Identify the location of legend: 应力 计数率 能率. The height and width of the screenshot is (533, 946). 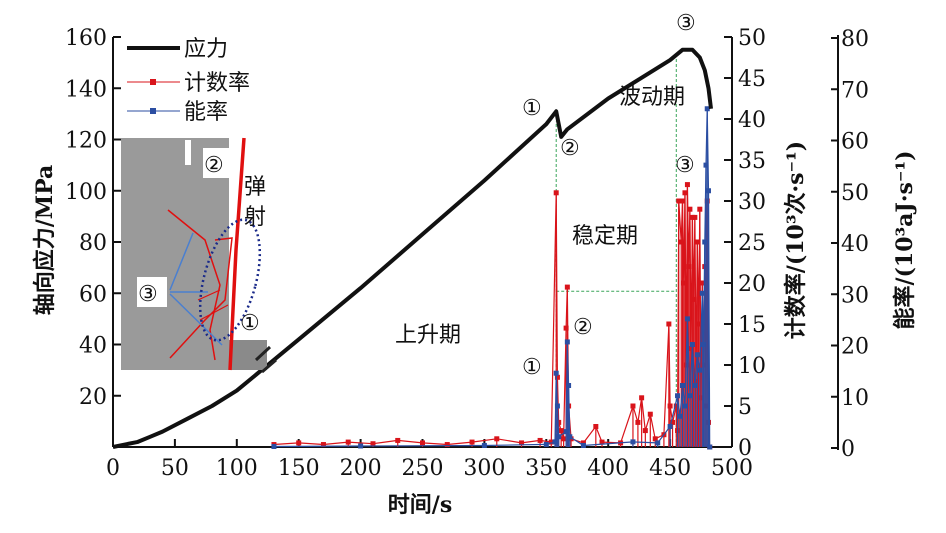
(188, 81).